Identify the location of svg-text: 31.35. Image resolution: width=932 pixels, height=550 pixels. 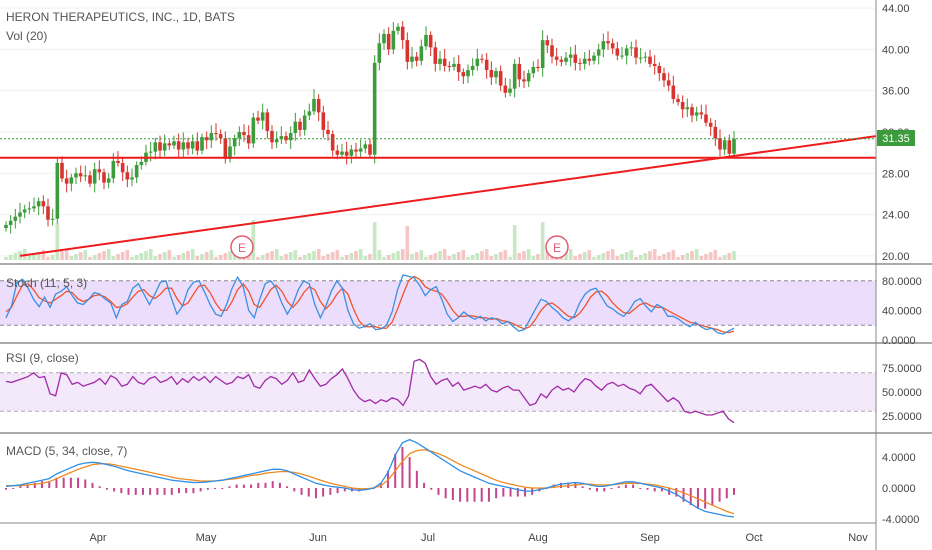
(896, 139).